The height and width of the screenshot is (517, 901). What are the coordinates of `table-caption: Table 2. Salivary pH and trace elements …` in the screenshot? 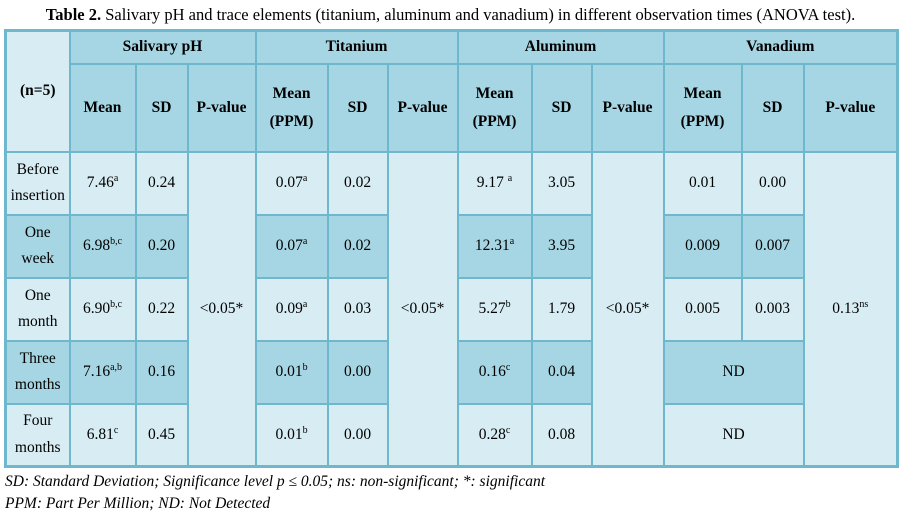 It's located at (450, 14).